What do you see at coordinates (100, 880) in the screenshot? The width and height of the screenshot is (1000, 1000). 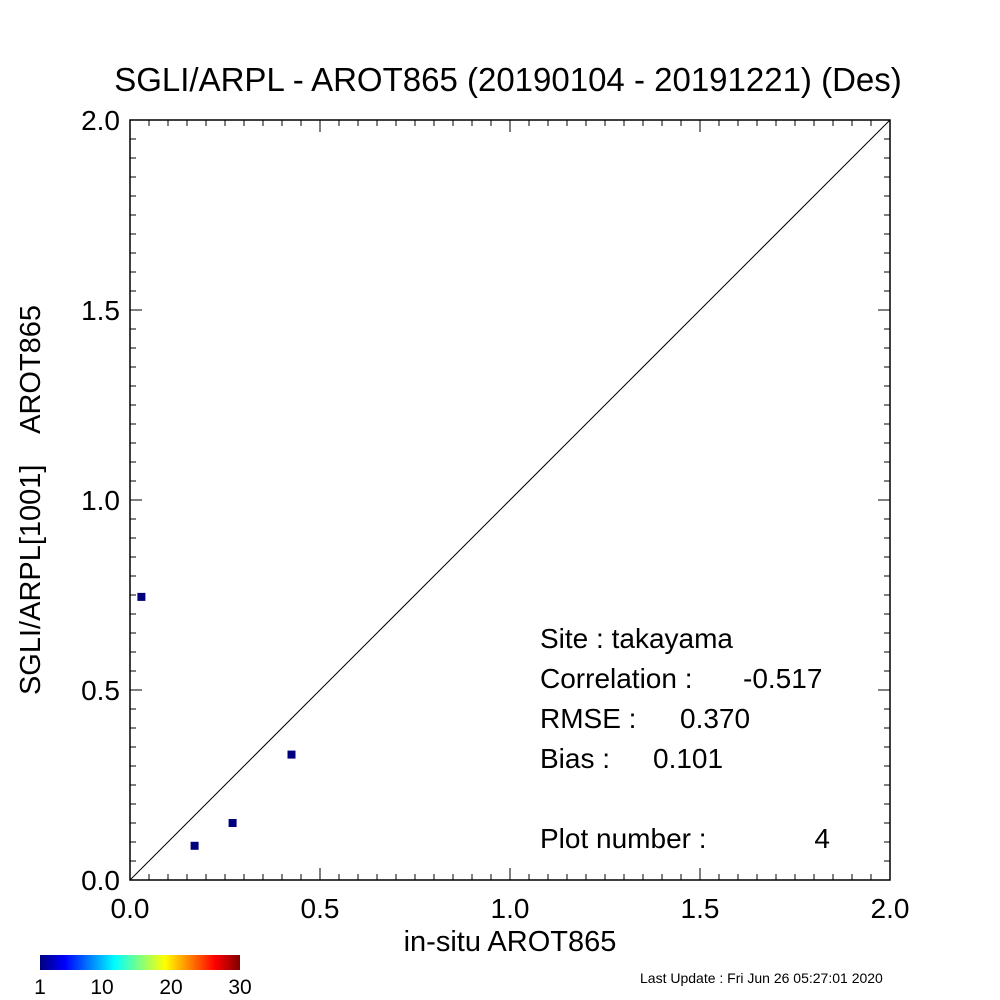 I see `y-tick-label: 0.0` at bounding box center [100, 880].